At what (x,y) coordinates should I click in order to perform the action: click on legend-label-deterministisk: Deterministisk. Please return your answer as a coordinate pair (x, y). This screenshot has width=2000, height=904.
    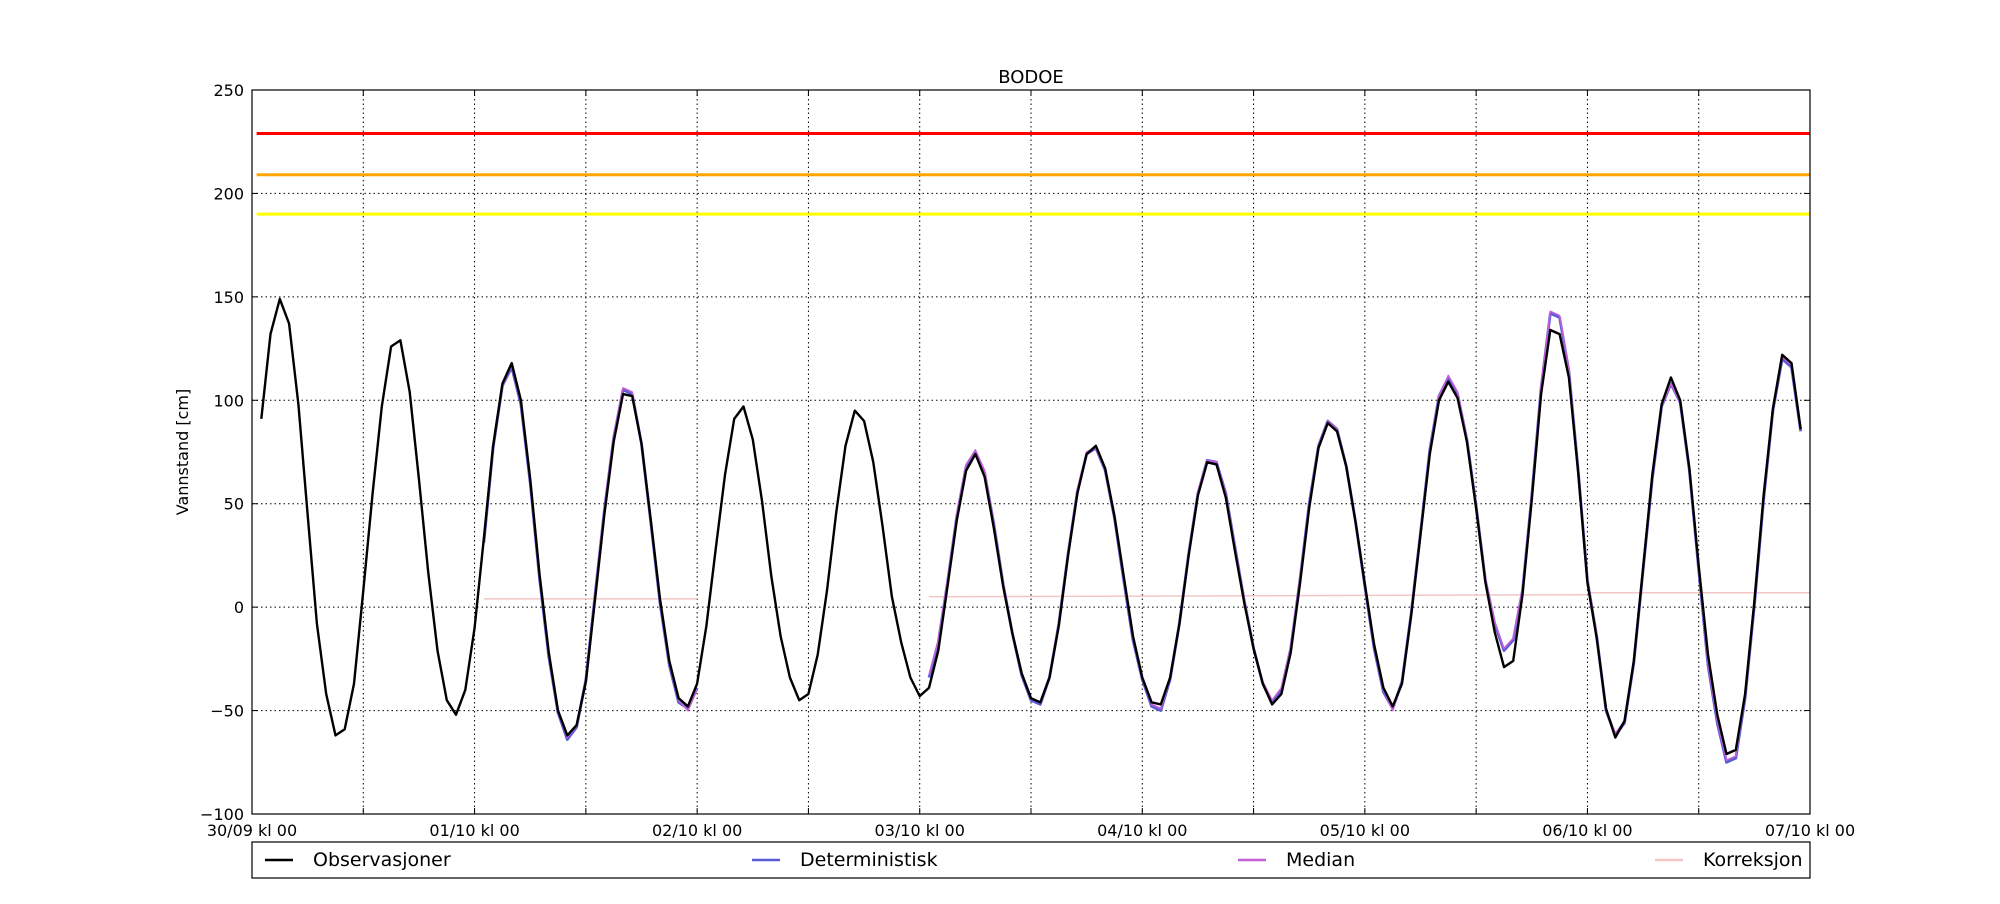
    Looking at the image, I should click on (869, 860).